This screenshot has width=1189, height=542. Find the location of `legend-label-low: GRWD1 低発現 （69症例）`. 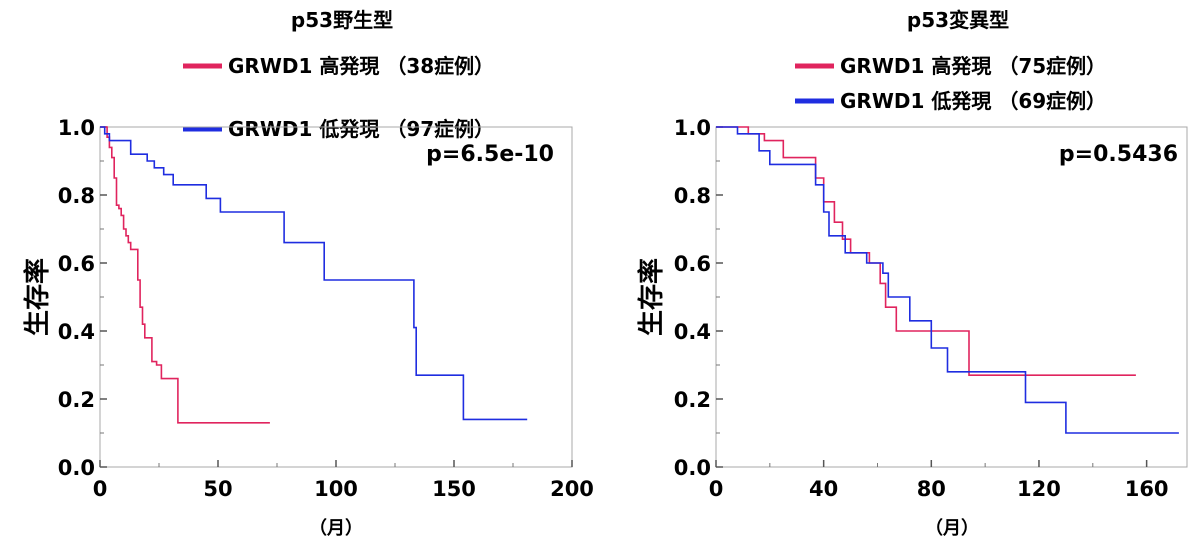

legend-label-low: GRWD1 低発現 （69症例） is located at coordinates (973, 101).